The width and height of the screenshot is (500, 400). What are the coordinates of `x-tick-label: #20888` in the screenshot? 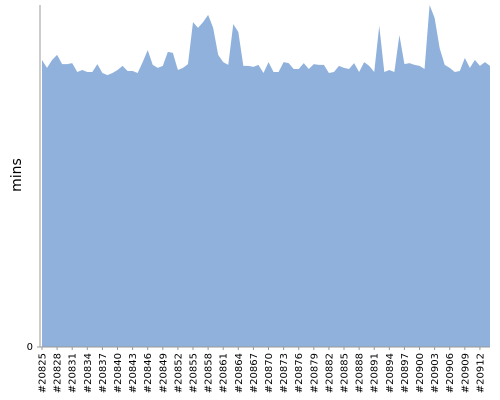 It's located at (360, 373).